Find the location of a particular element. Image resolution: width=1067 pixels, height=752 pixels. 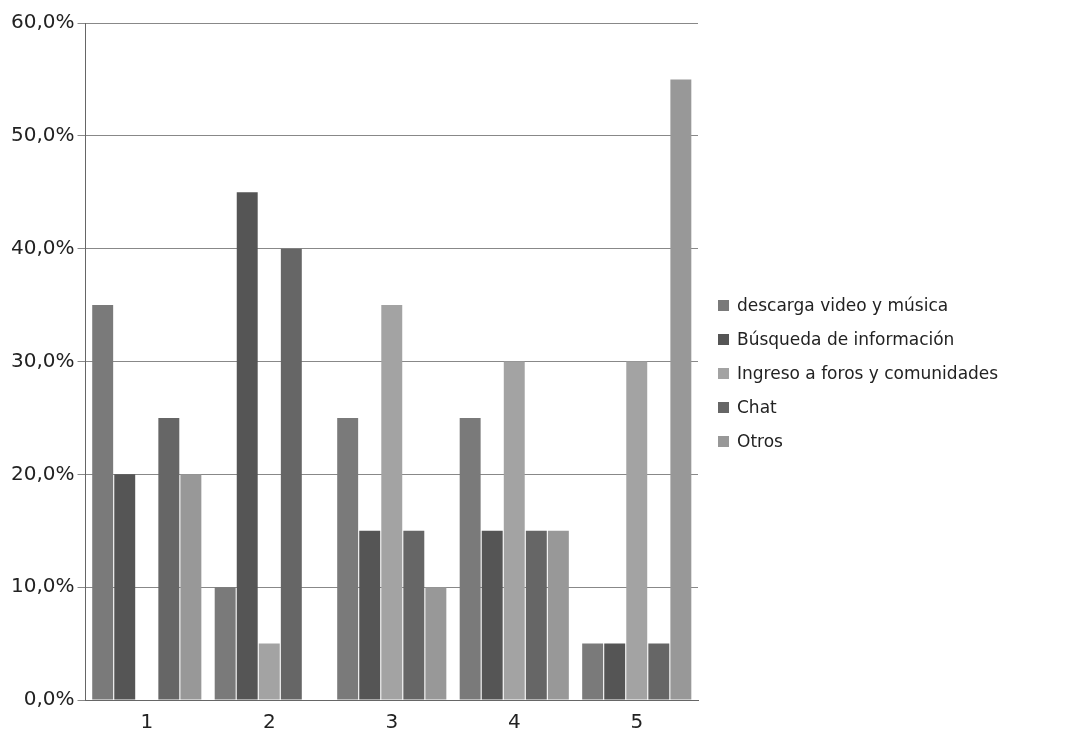

y-tick-label: 20,0% is located at coordinates (42, 472).